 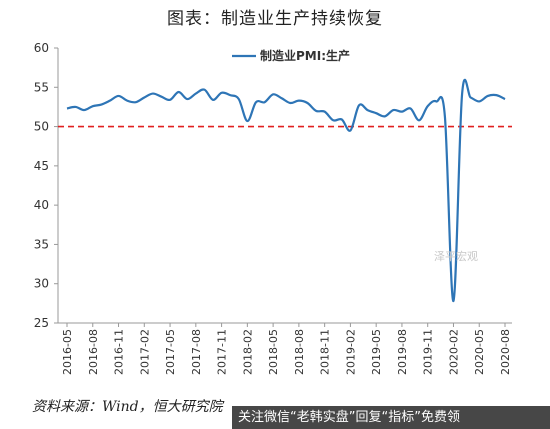 I want to click on x-tick-label: 2017-11, so click(x=222, y=352).